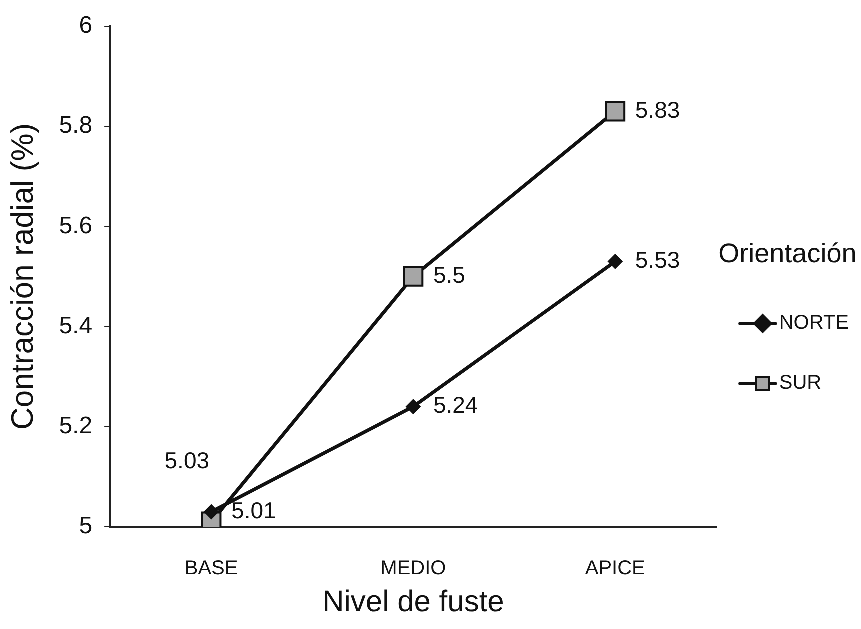 The width and height of the screenshot is (861, 629). What do you see at coordinates (413, 569) in the screenshot?
I see `x-tick-label: MEDIO` at bounding box center [413, 569].